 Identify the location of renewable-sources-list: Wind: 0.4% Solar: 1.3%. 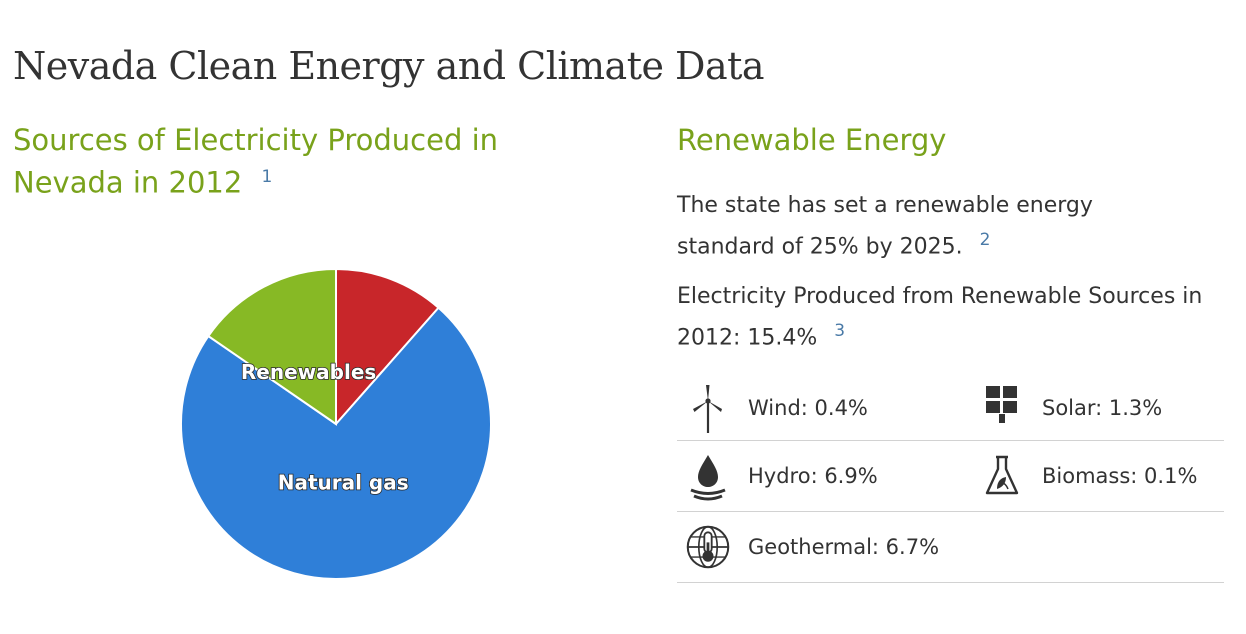
(950, 479).